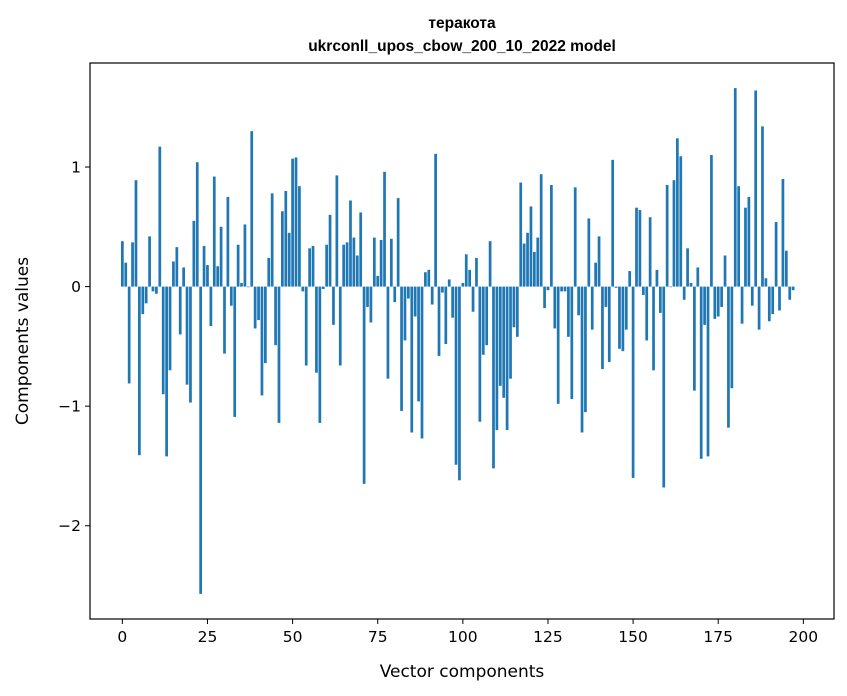  I want to click on x-tick-label-200: 200, so click(804, 637).